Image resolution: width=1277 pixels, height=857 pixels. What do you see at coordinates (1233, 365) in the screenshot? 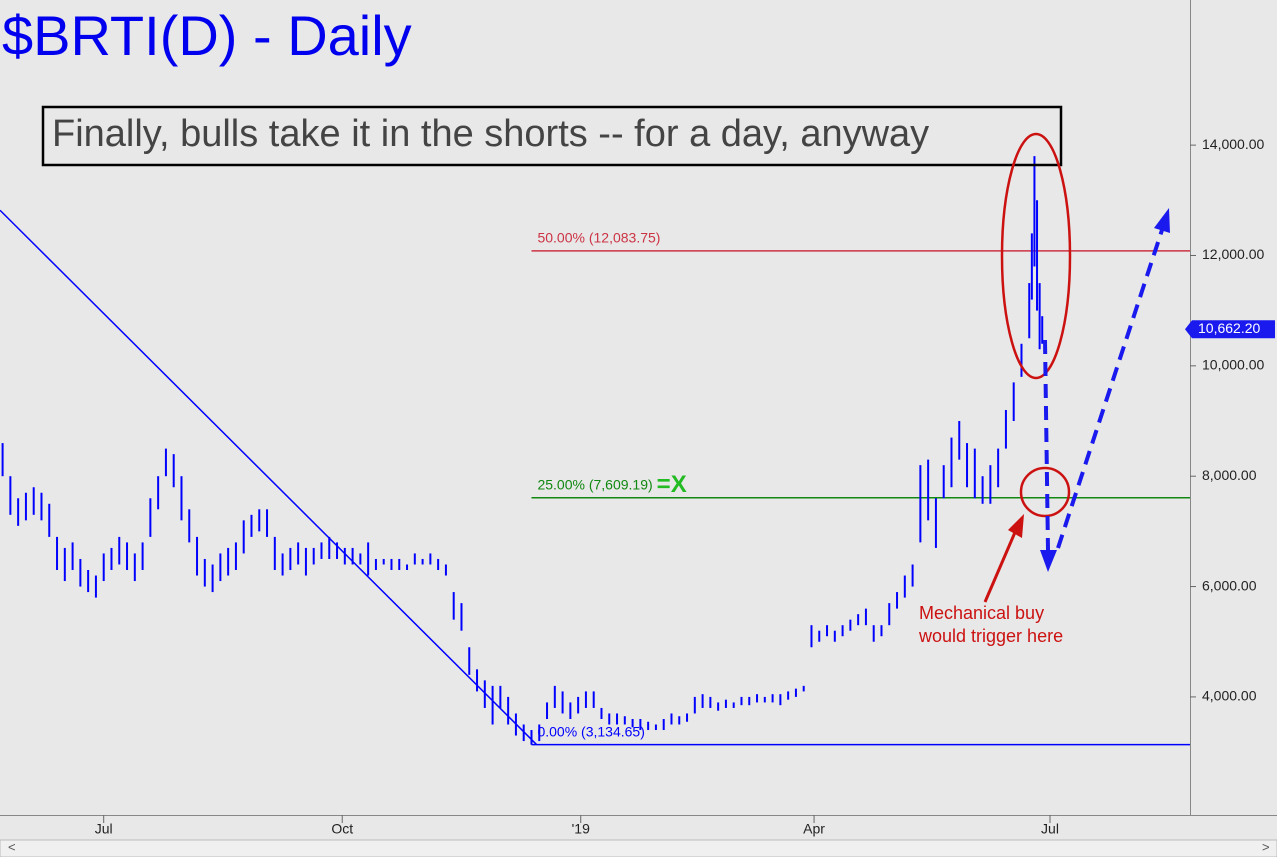
I see `y-tick-label: 10,000.00` at bounding box center [1233, 365].